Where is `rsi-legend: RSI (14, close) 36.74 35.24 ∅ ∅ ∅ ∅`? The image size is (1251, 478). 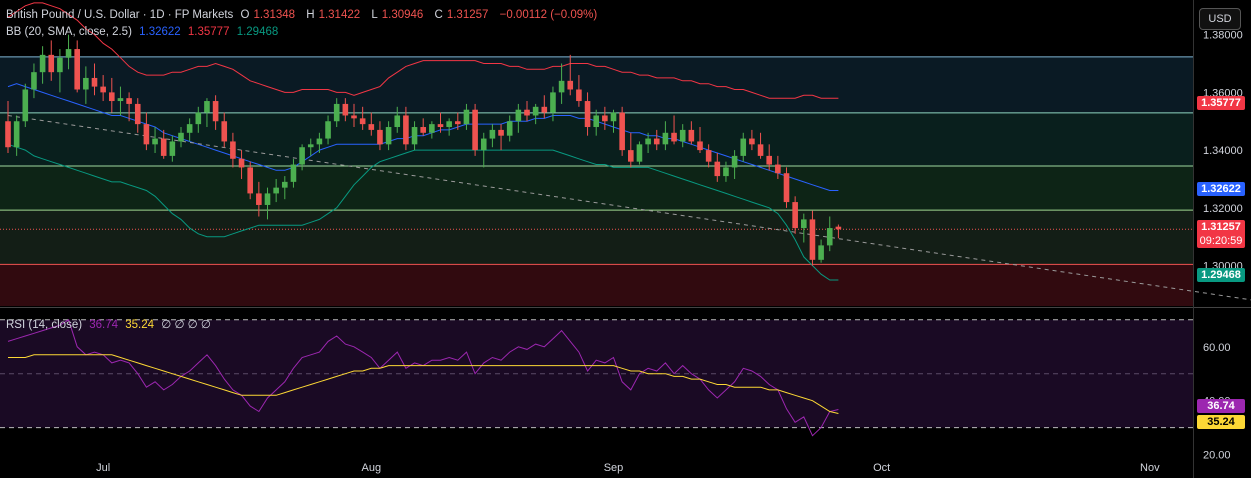
rsi-legend: RSI (14, close) 36.74 35.24 ∅ ∅ ∅ ∅ is located at coordinates (110, 324).